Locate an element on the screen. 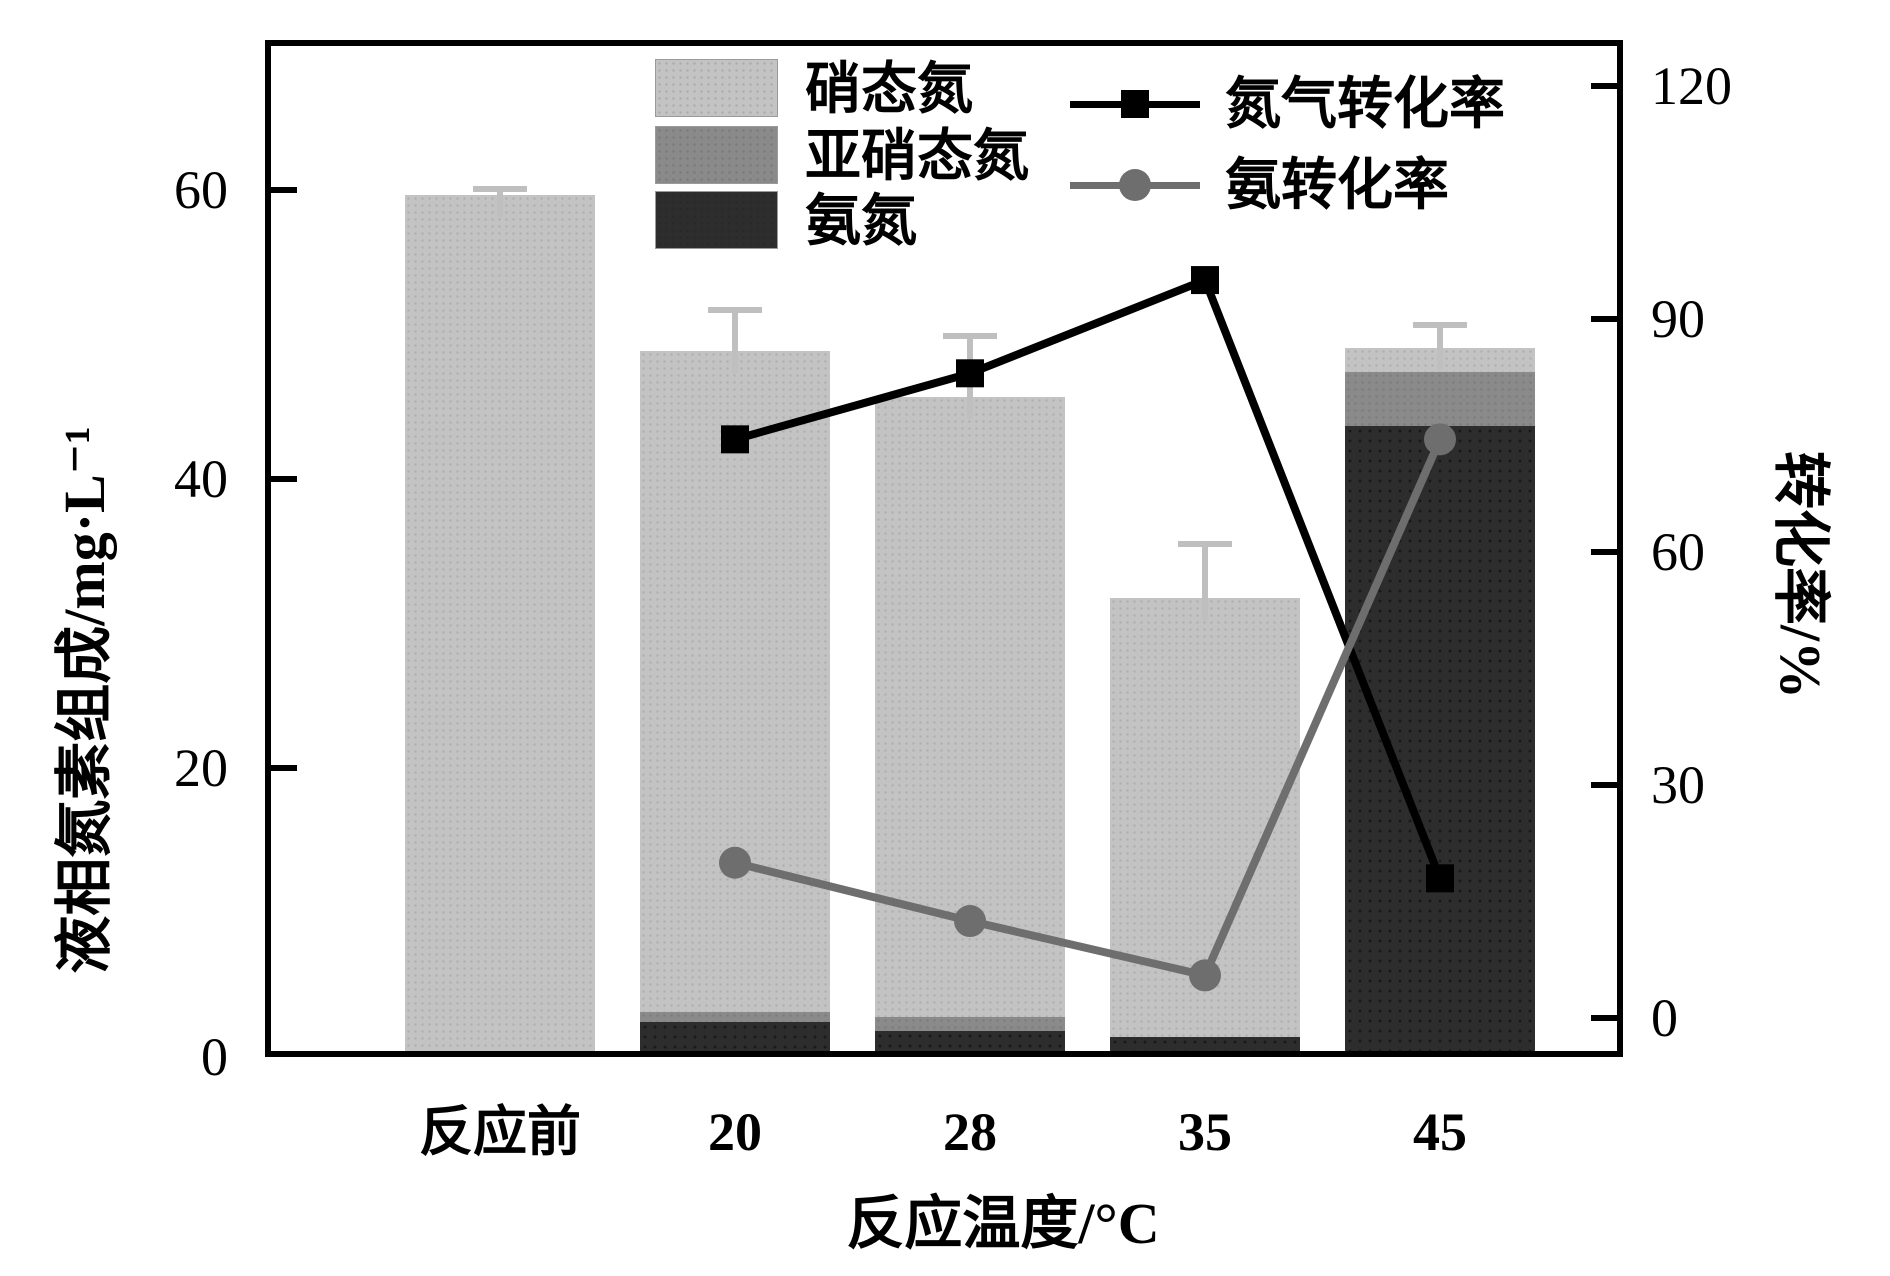  x-axis-category-label-28: 28 is located at coordinates (970, 1132).